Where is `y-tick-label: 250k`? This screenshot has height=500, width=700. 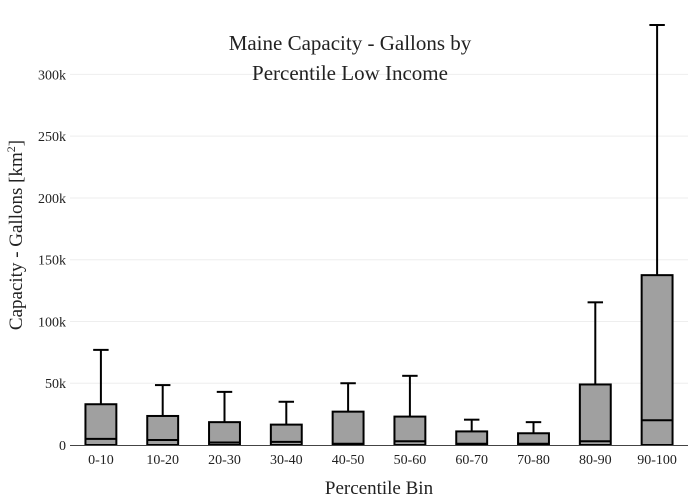
y-tick-label: 250k is located at coordinates (52, 137).